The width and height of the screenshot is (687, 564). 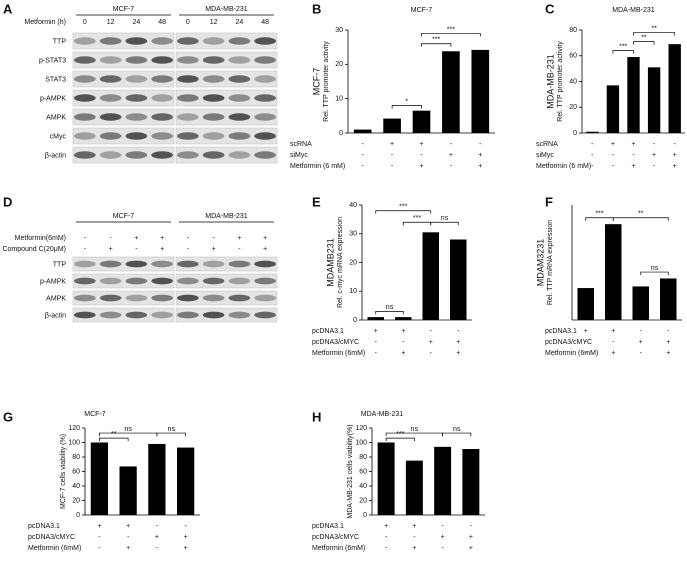 I want to click on panel-letter: G, so click(x=8, y=416).